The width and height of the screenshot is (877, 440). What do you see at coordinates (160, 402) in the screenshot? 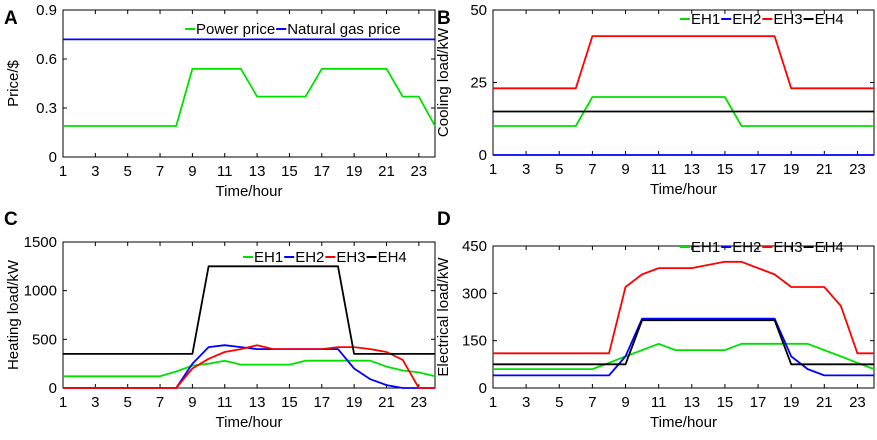
I see `panel-c-xtick-label: 7` at bounding box center [160, 402].